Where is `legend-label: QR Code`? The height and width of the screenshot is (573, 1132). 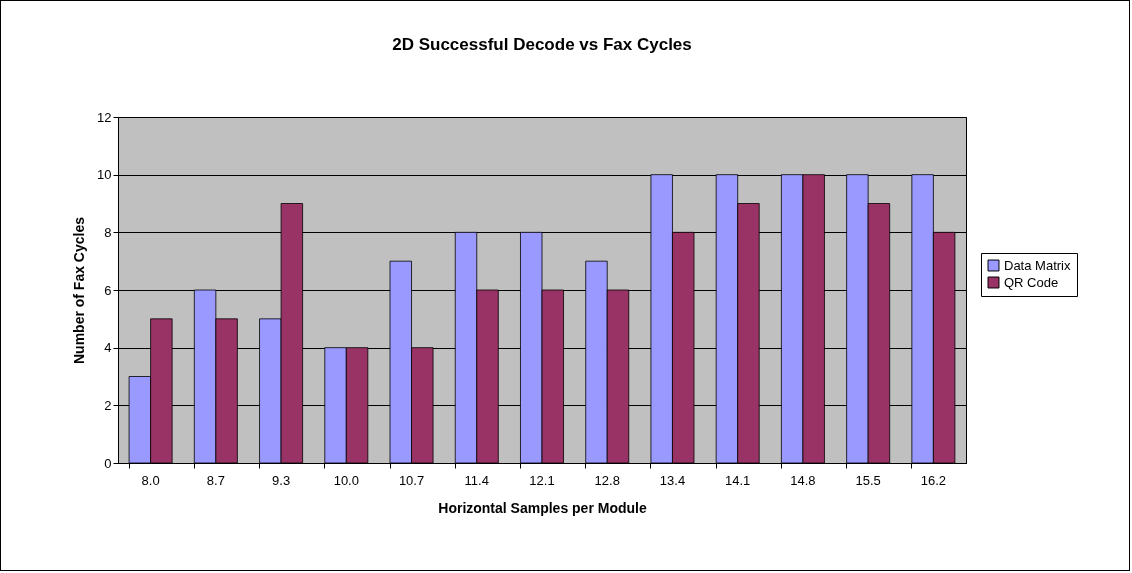
legend-label: QR Code is located at coordinates (1031, 282).